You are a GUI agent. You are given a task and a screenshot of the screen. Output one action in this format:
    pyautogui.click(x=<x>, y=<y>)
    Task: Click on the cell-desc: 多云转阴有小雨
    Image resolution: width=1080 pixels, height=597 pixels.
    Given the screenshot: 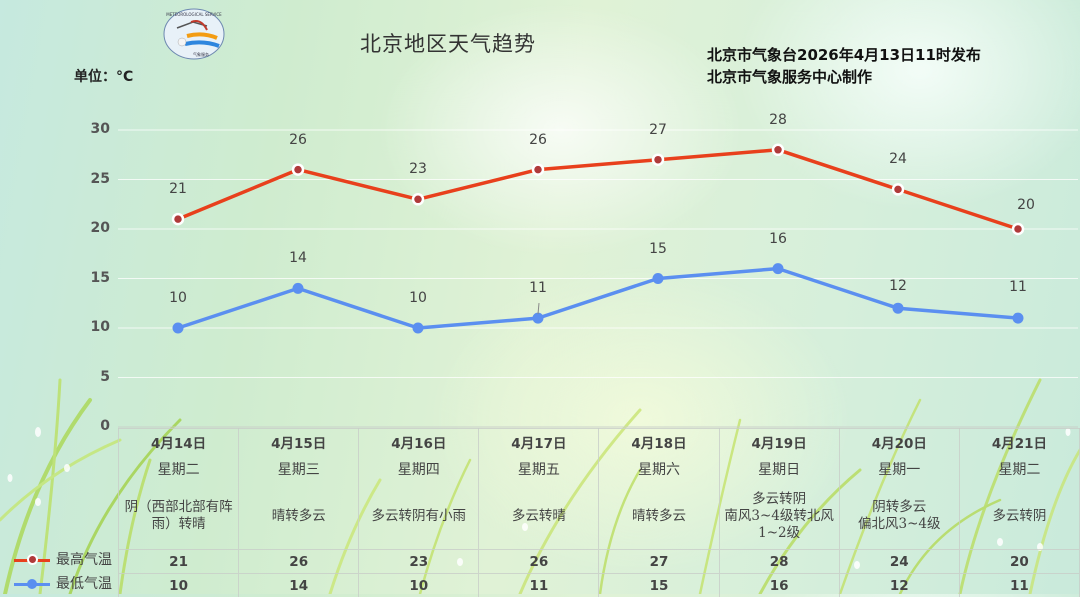 What is the action you would take?
    pyautogui.click(x=419, y=516)
    